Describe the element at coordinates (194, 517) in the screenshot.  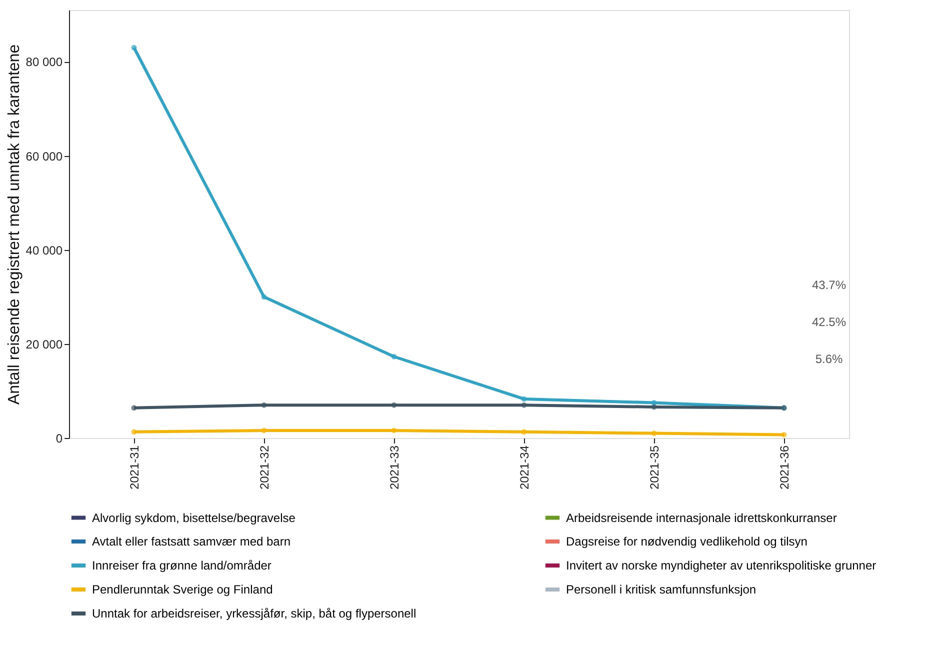
I see `legend-label: Alvorlig sykdom, bisettelse/begravelse` at that location.